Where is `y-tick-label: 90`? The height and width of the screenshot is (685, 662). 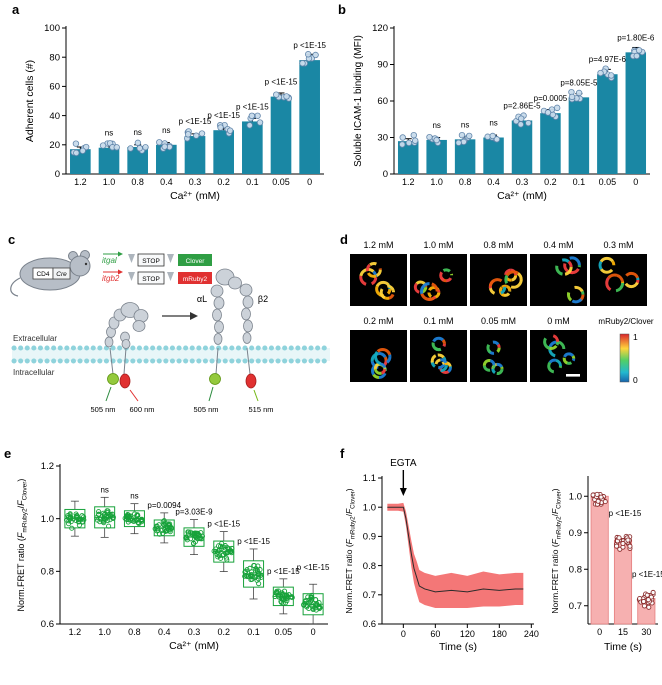 y-tick-label: 90 is located at coordinates (382, 65).